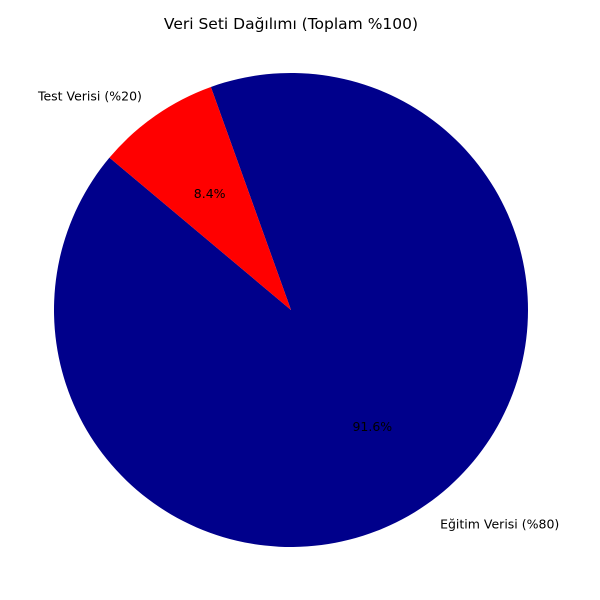  Describe the element at coordinates (89, 96) in the screenshot. I see `slice-label: Test Verisi (%20)` at that location.